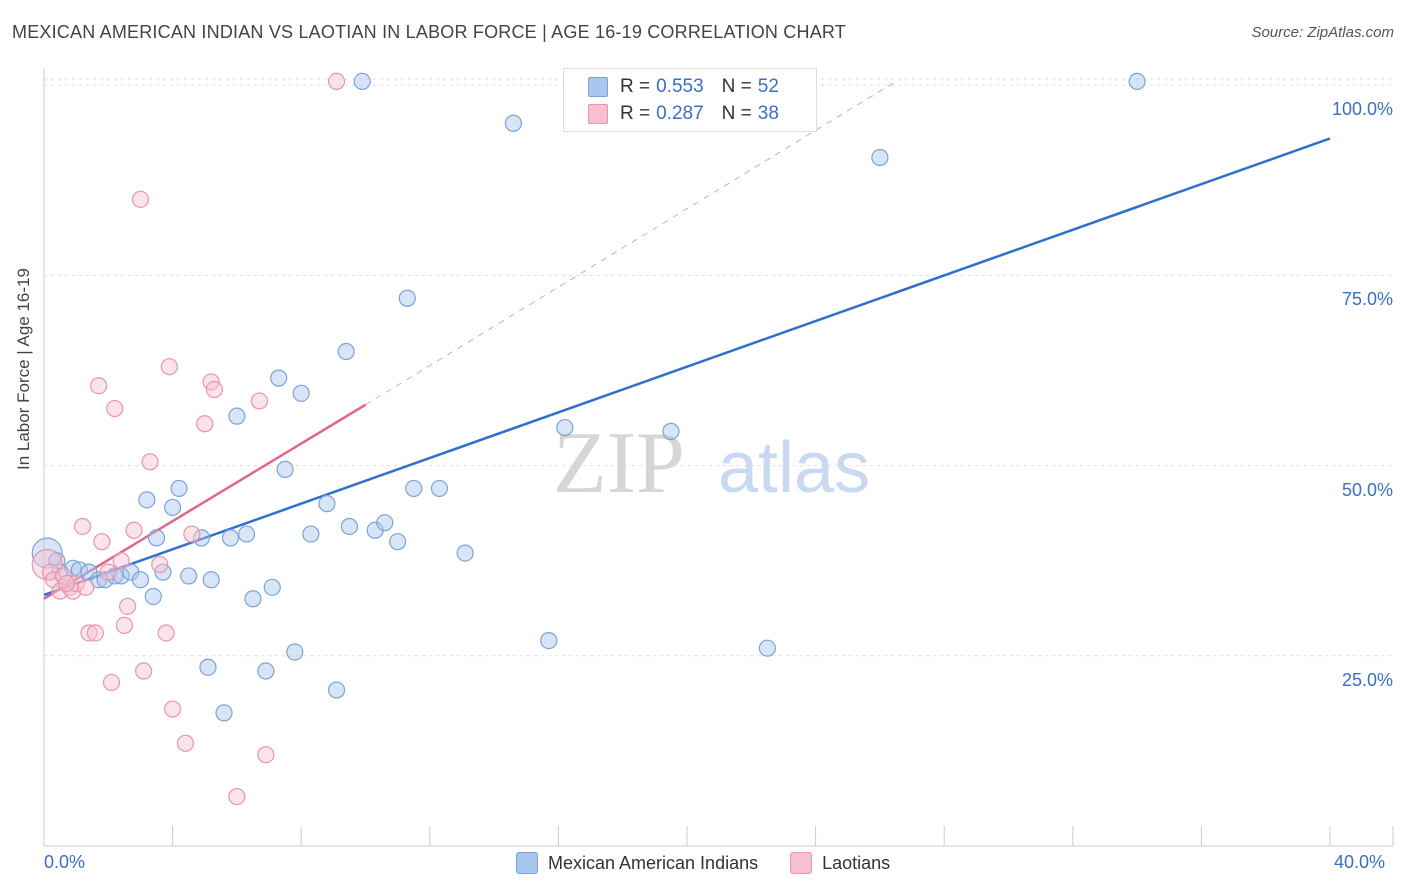  Describe the element at coordinates (680, 86) in the screenshot. I see `legend-r-value: 0.553` at that location.